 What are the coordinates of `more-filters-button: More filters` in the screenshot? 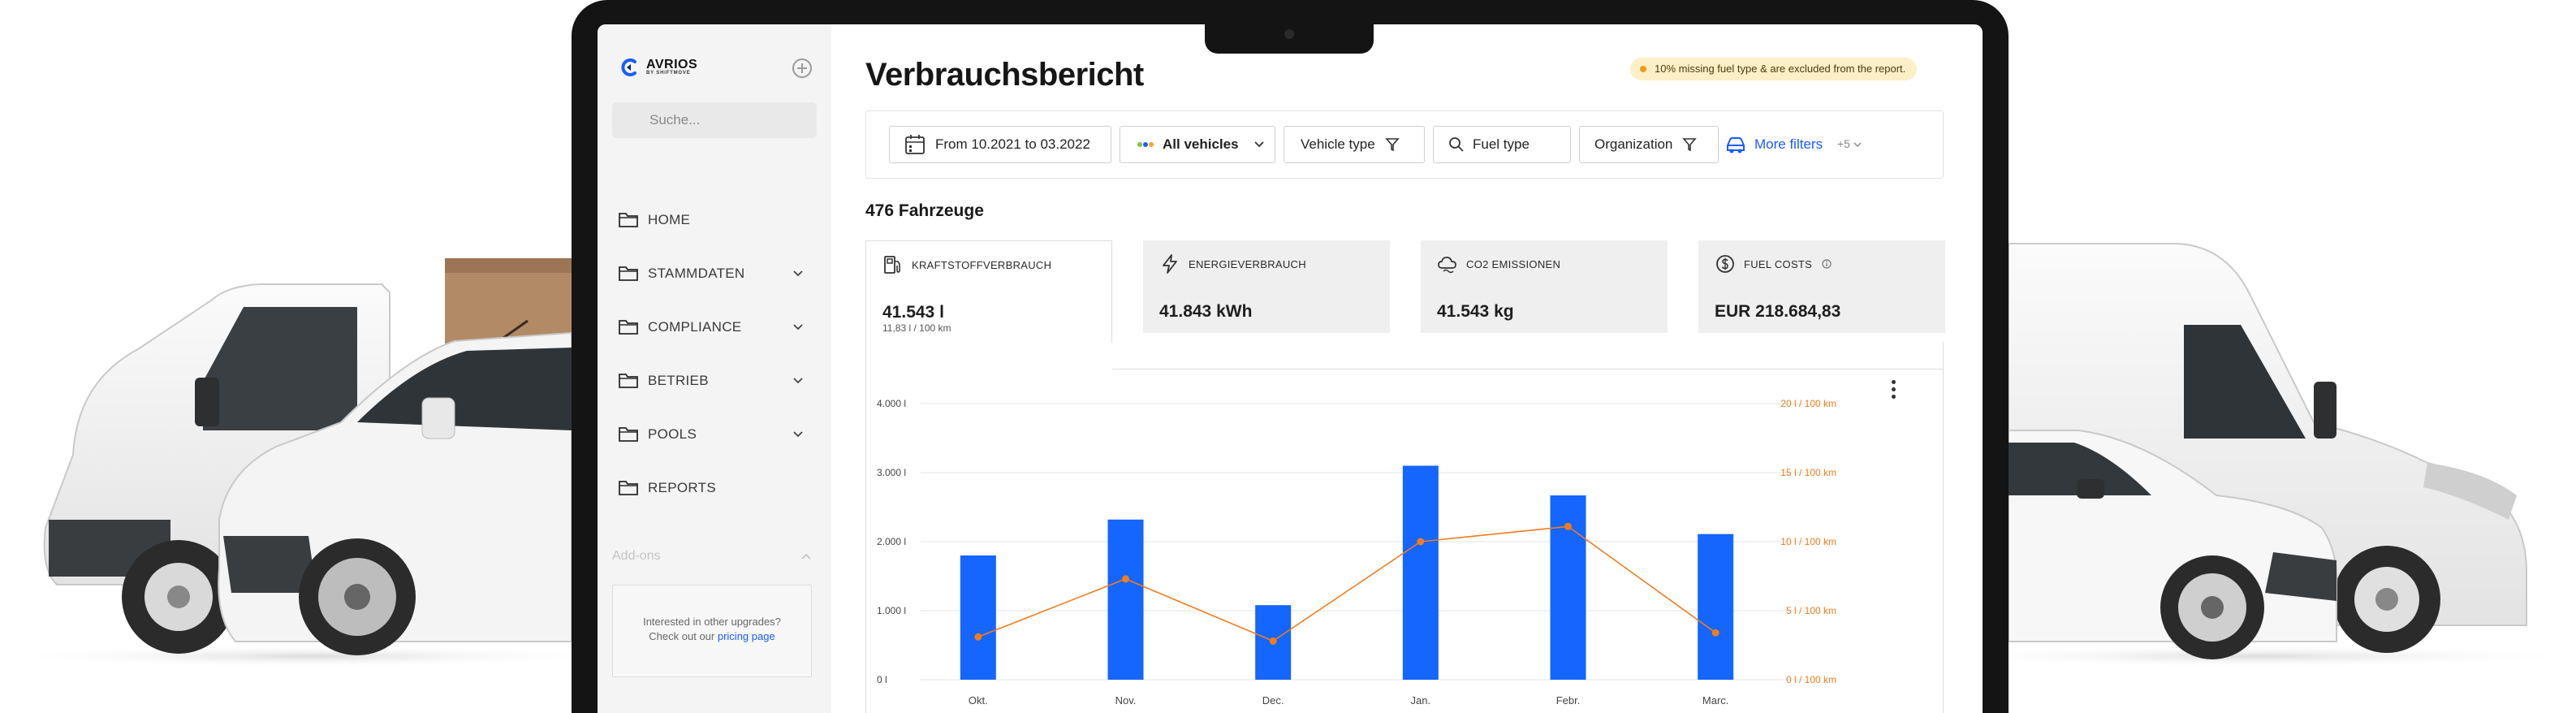 It's located at (1774, 144).